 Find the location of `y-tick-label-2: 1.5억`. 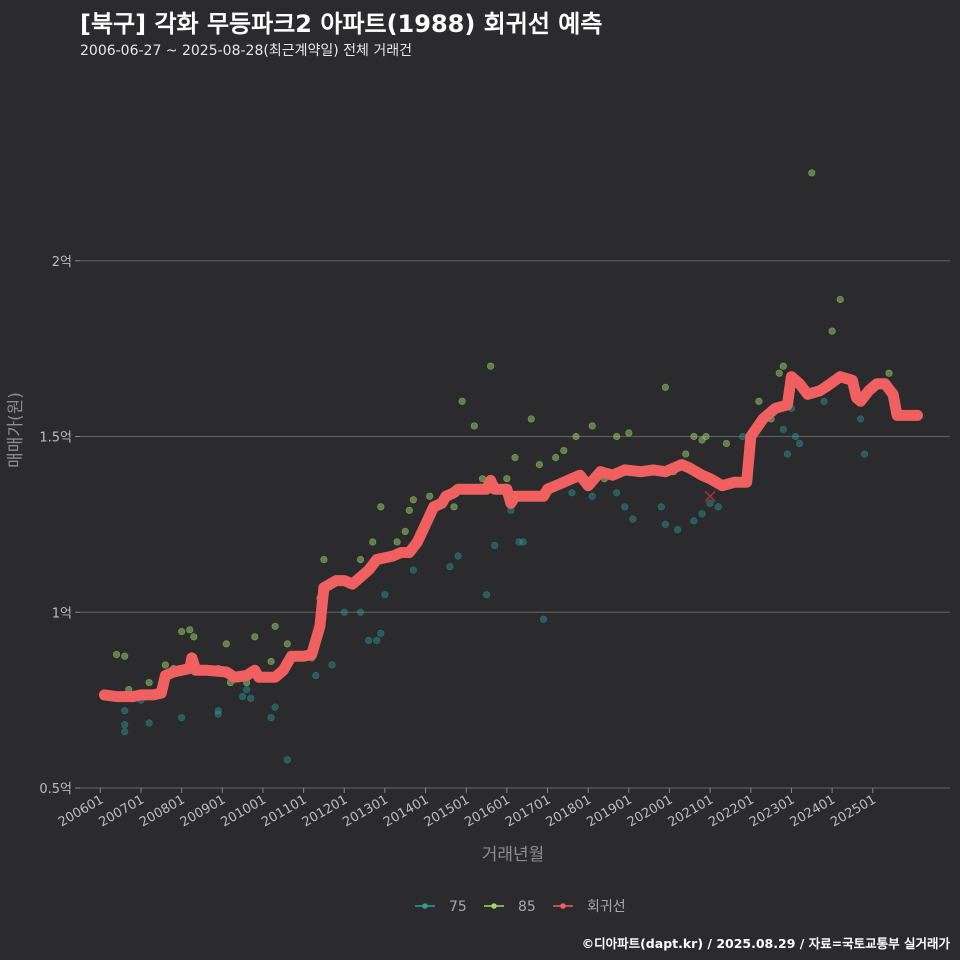

y-tick-label-2: 1.5억 is located at coordinates (55, 438).